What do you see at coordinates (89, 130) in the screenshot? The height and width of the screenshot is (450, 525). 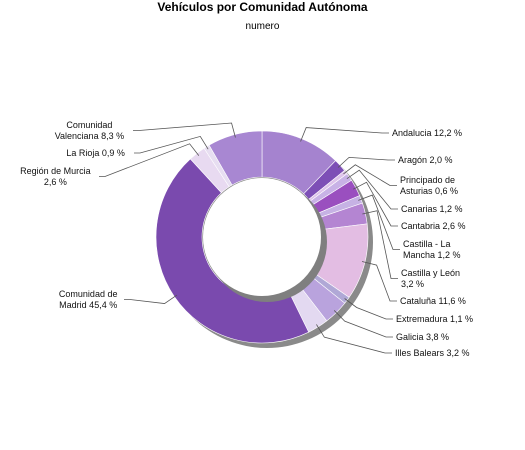 I see `slice-label: Comunidad Valenciana 8,3 %` at bounding box center [89, 130].